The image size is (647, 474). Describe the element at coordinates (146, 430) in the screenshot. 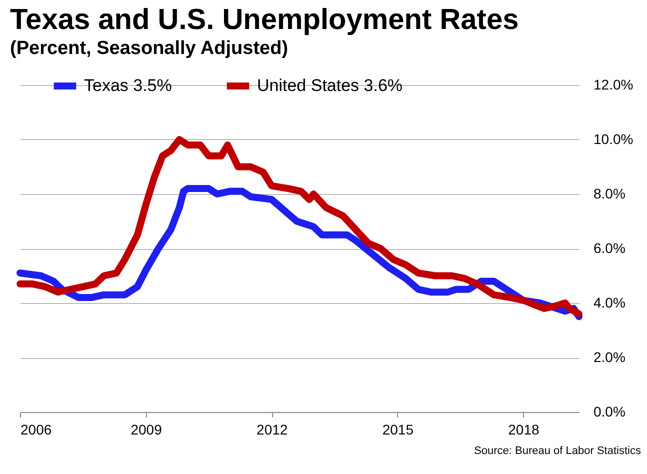

I see `x-tick-label: 2009` at that location.